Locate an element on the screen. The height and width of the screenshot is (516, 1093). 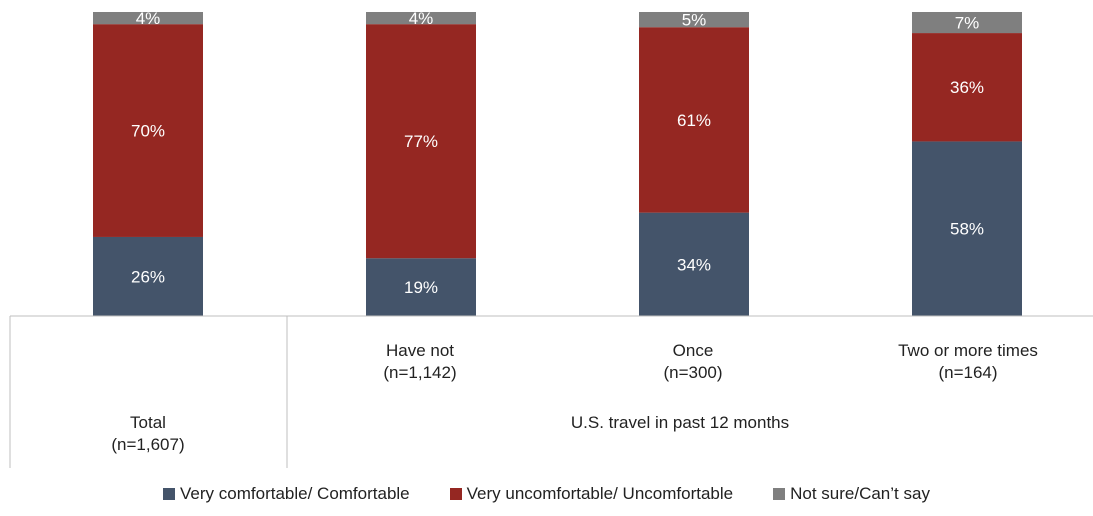
data-label-total-comfortable: 26% is located at coordinates (148, 276).